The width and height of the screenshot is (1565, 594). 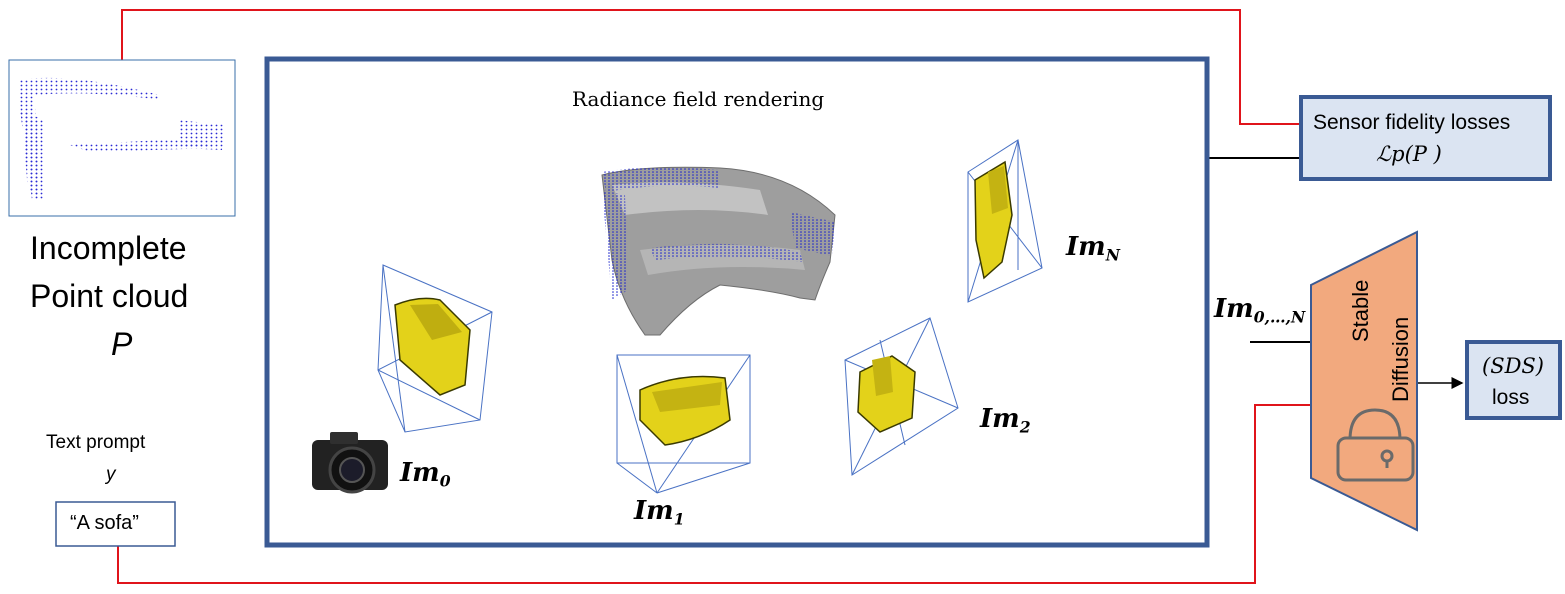 I want to click on text-prompt-label: Text prompt, so click(x=96, y=442).